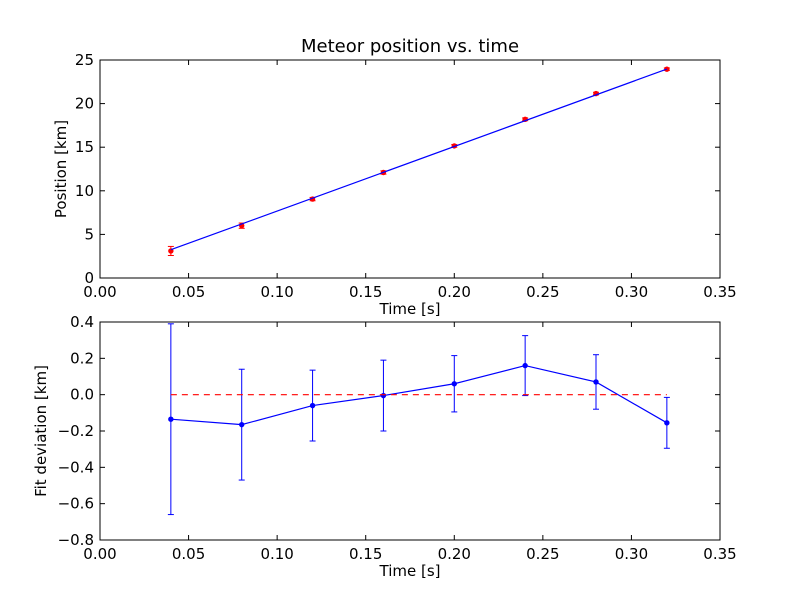 The height and width of the screenshot is (600, 800). I want to click on y-tick-label: 0.4, so click(82, 322).